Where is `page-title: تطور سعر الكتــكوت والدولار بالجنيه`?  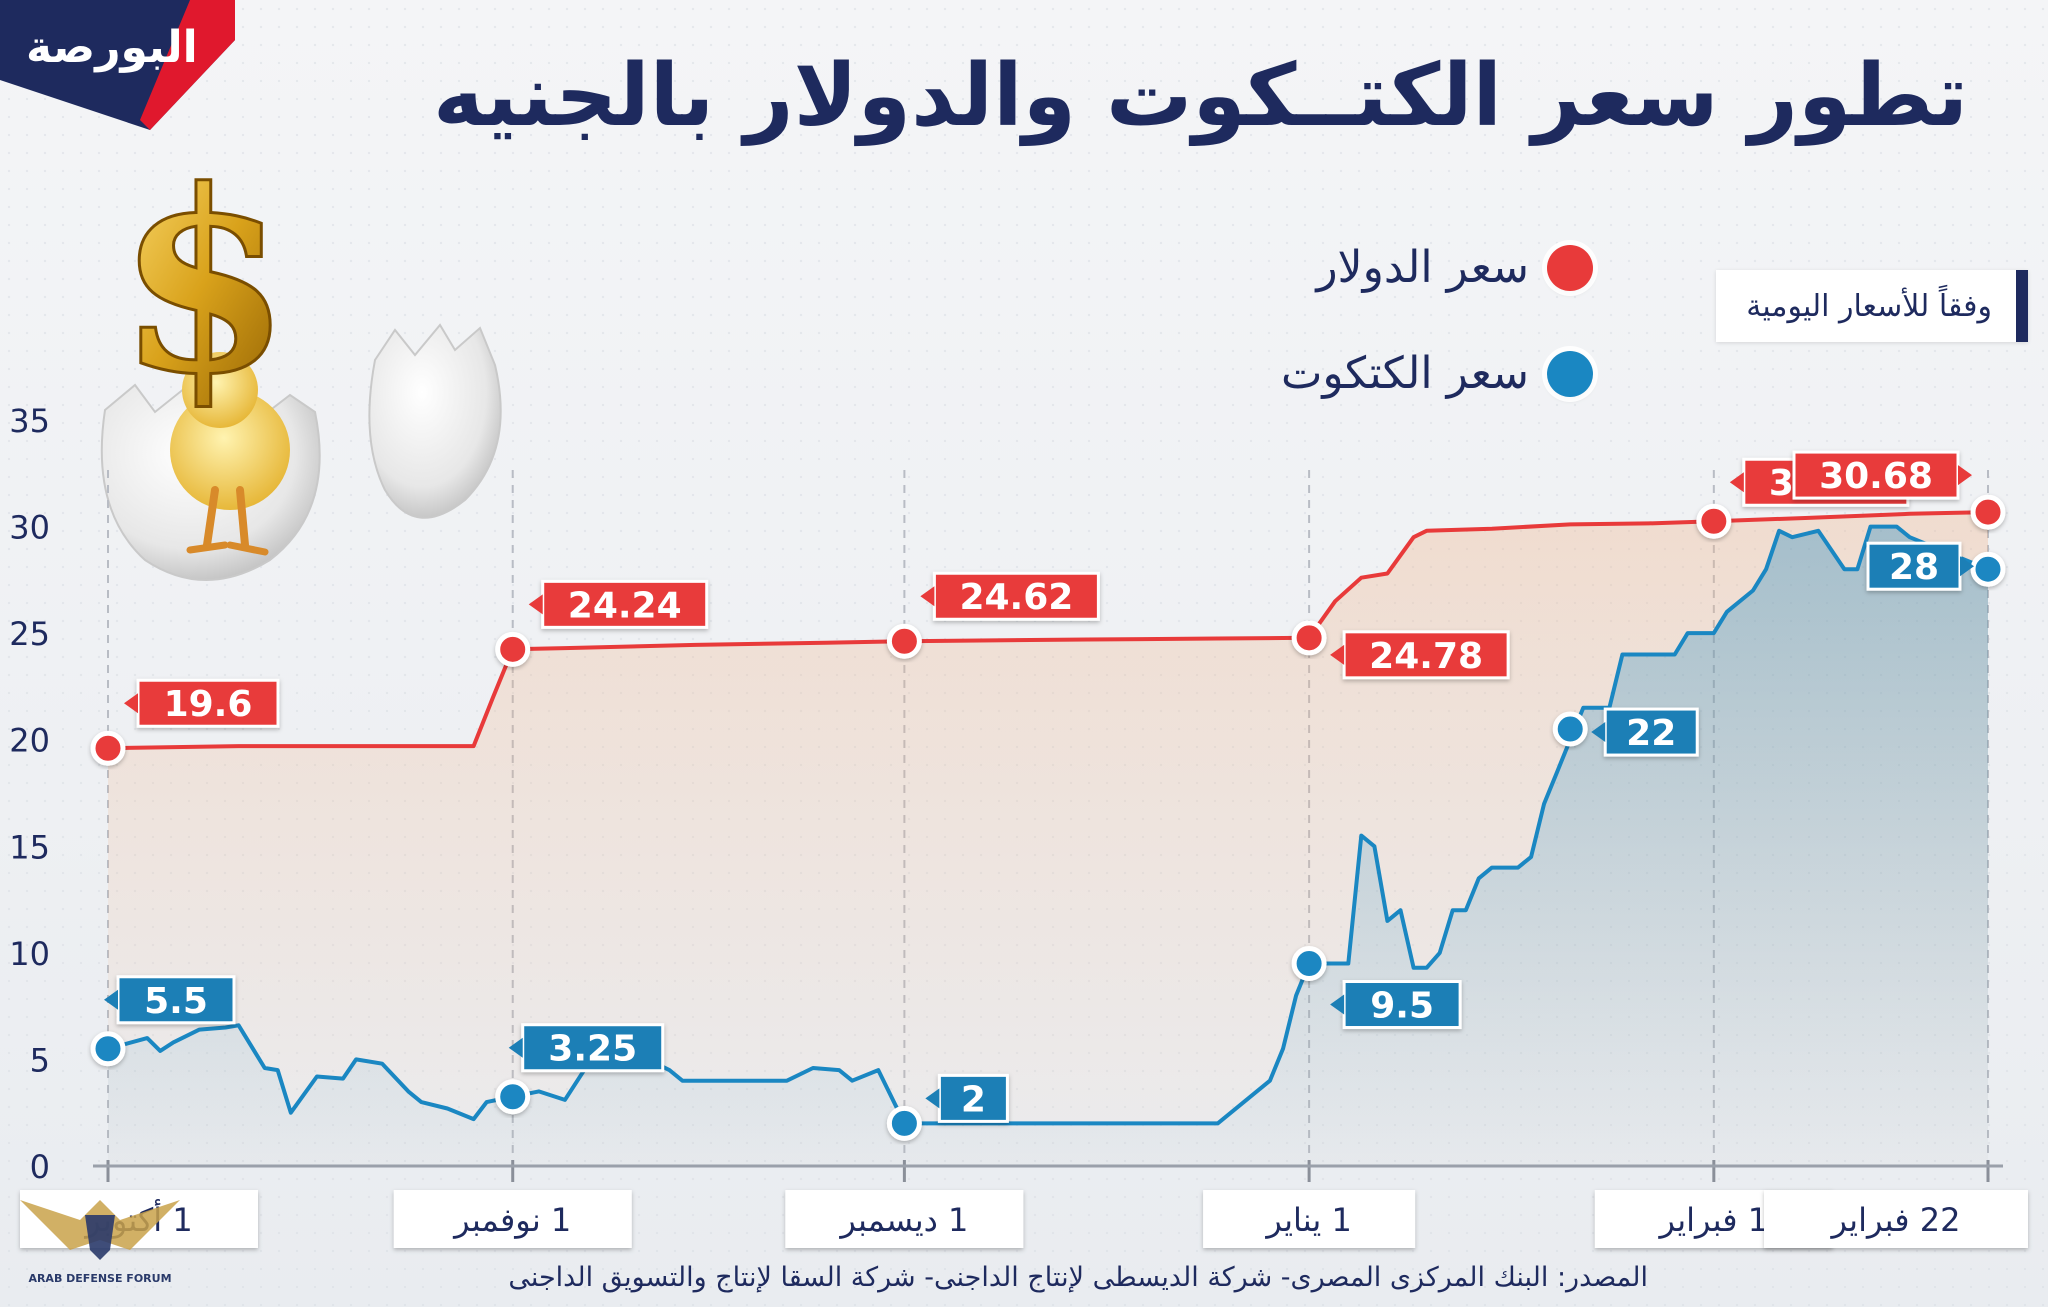 page-title: تطور سعر الكتــكوت والدولار بالجنيه is located at coordinates (1200, 96).